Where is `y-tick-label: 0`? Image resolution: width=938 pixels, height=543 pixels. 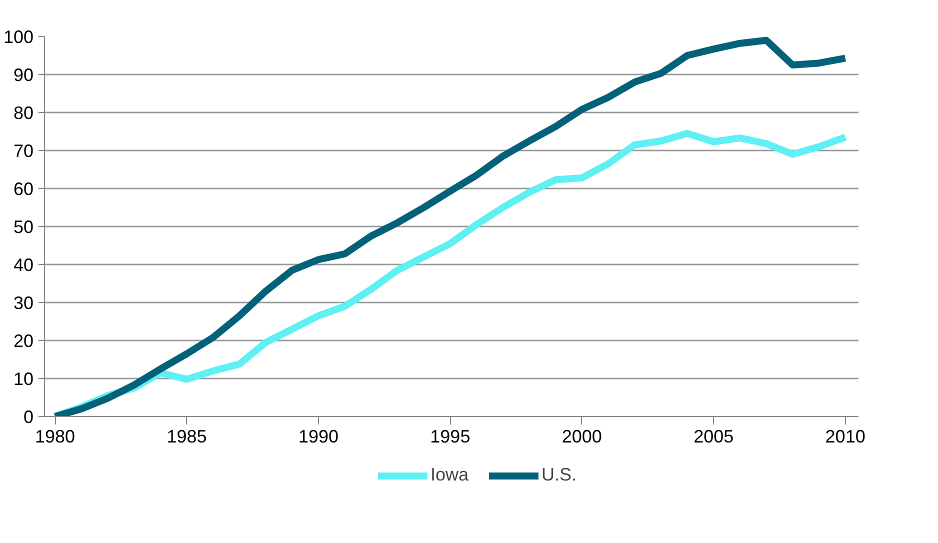
y-tick-label: 0 is located at coordinates (28, 417).